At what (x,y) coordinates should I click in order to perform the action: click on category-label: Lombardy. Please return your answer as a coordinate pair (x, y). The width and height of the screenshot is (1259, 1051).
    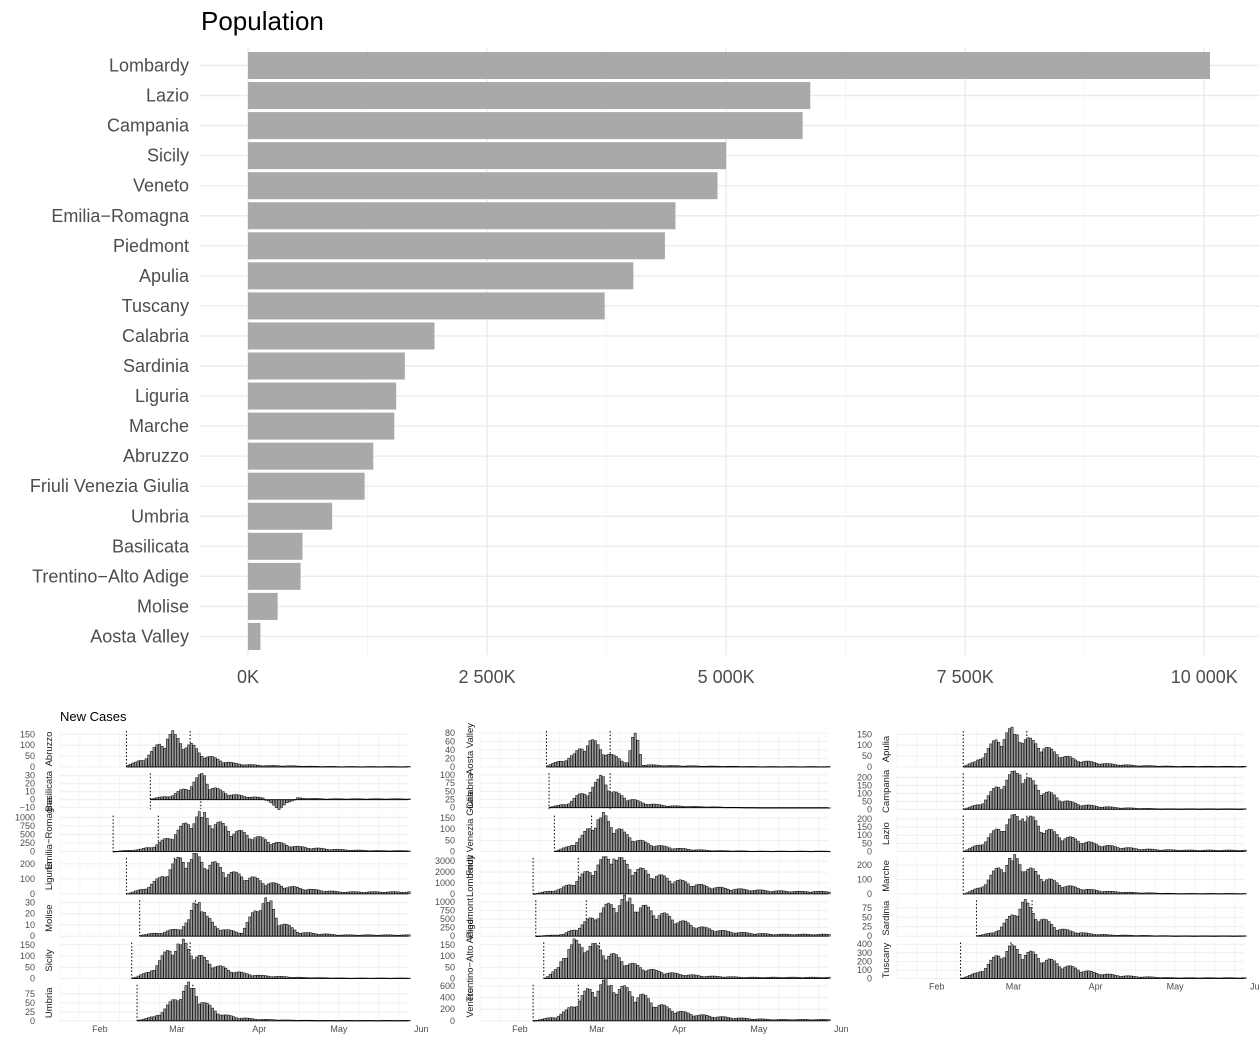
    Looking at the image, I should click on (149, 66).